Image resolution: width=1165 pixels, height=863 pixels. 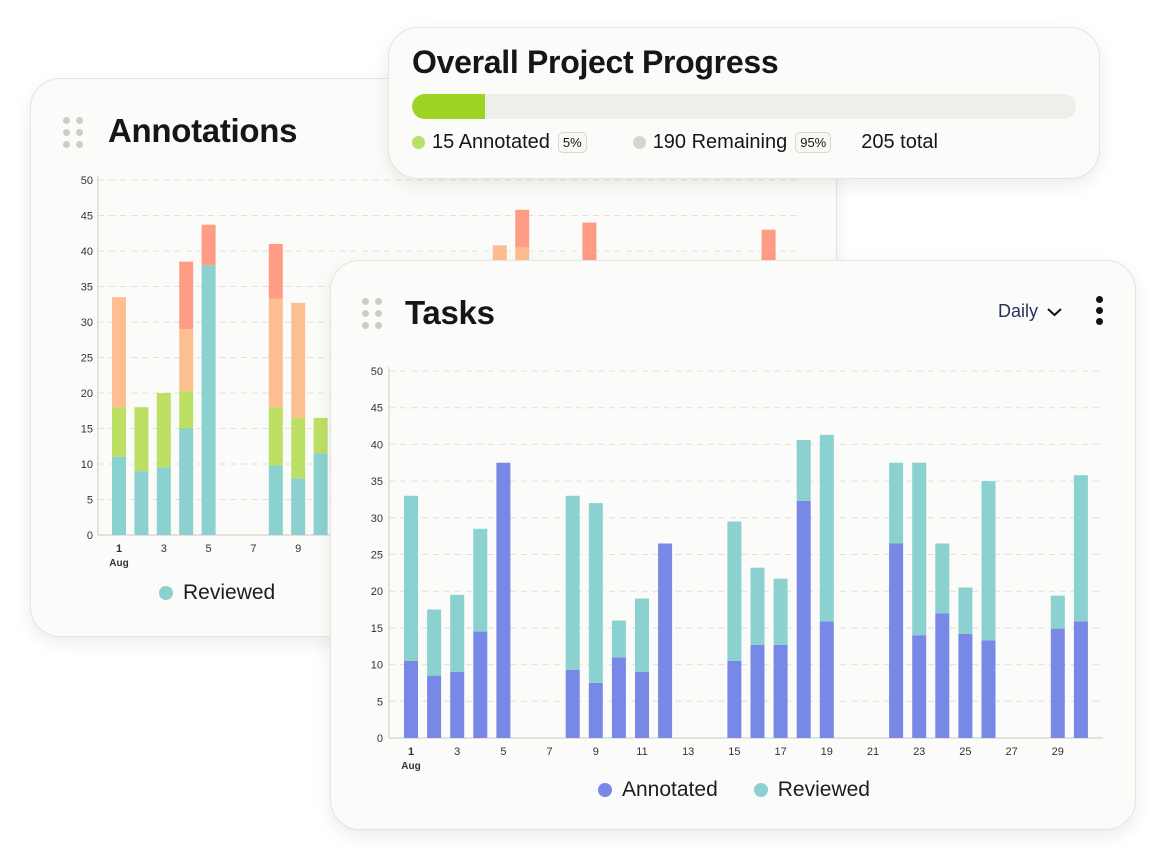 What do you see at coordinates (1011, 752) in the screenshot?
I see `x-tick-label: 27` at bounding box center [1011, 752].